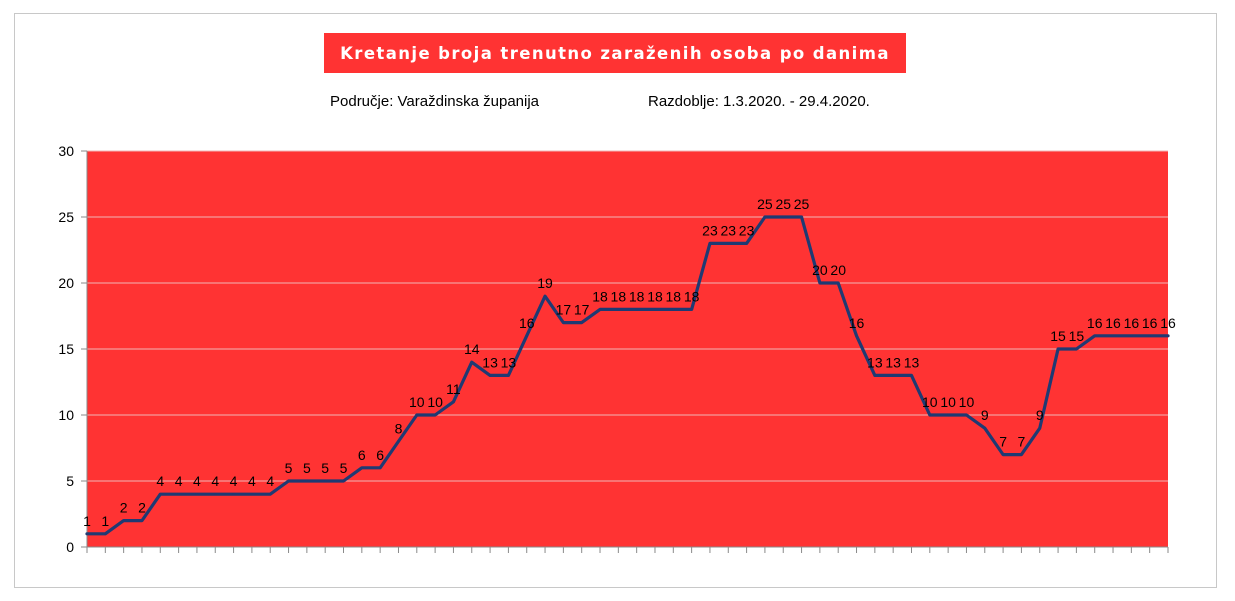 The height and width of the screenshot is (601, 1235). I want to click on data-label: 15, so click(1058, 336).